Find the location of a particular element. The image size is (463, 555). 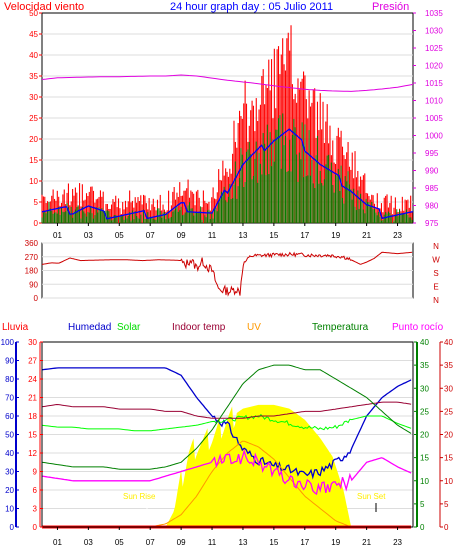

pressure-tick-label: 1000 is located at coordinates (434, 136).